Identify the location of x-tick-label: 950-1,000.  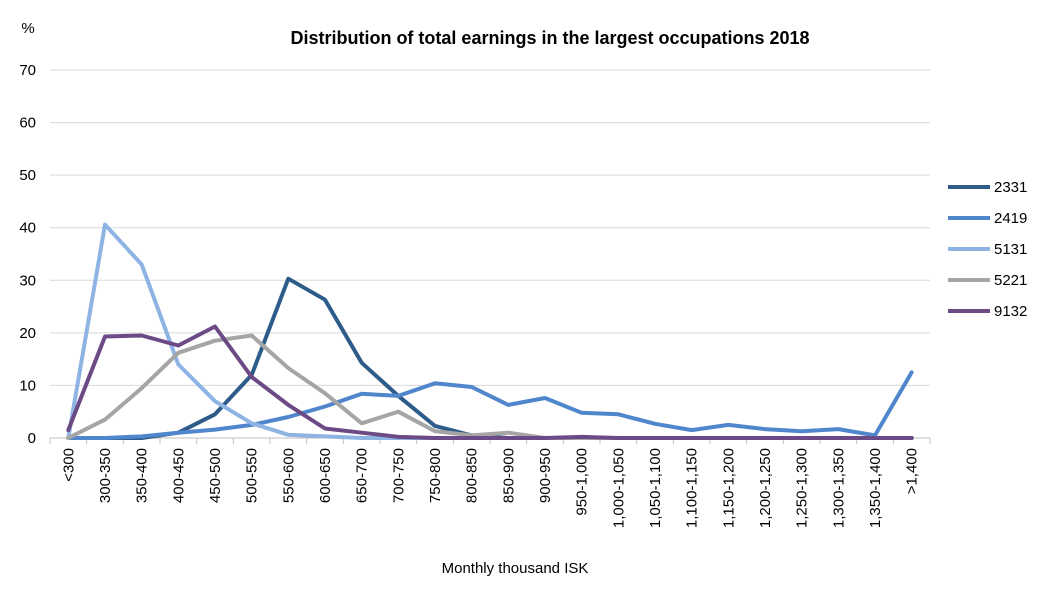
(582, 482).